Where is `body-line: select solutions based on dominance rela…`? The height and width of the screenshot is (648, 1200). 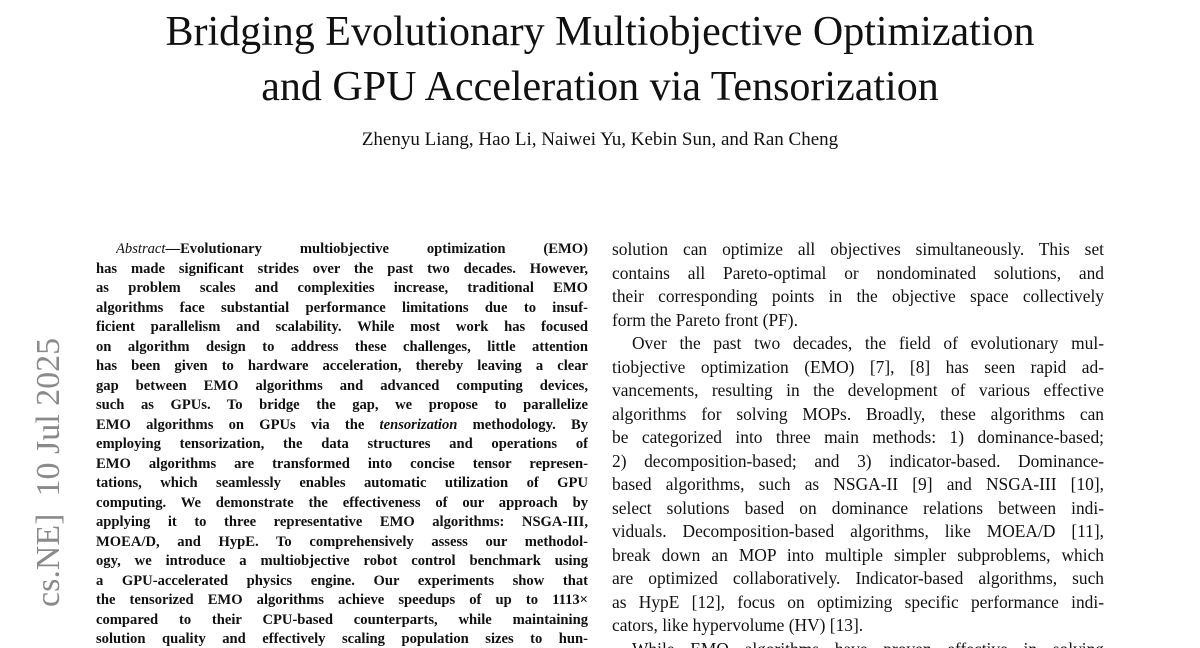
body-line: select solutions based on dominance rela… is located at coordinates (858, 507).